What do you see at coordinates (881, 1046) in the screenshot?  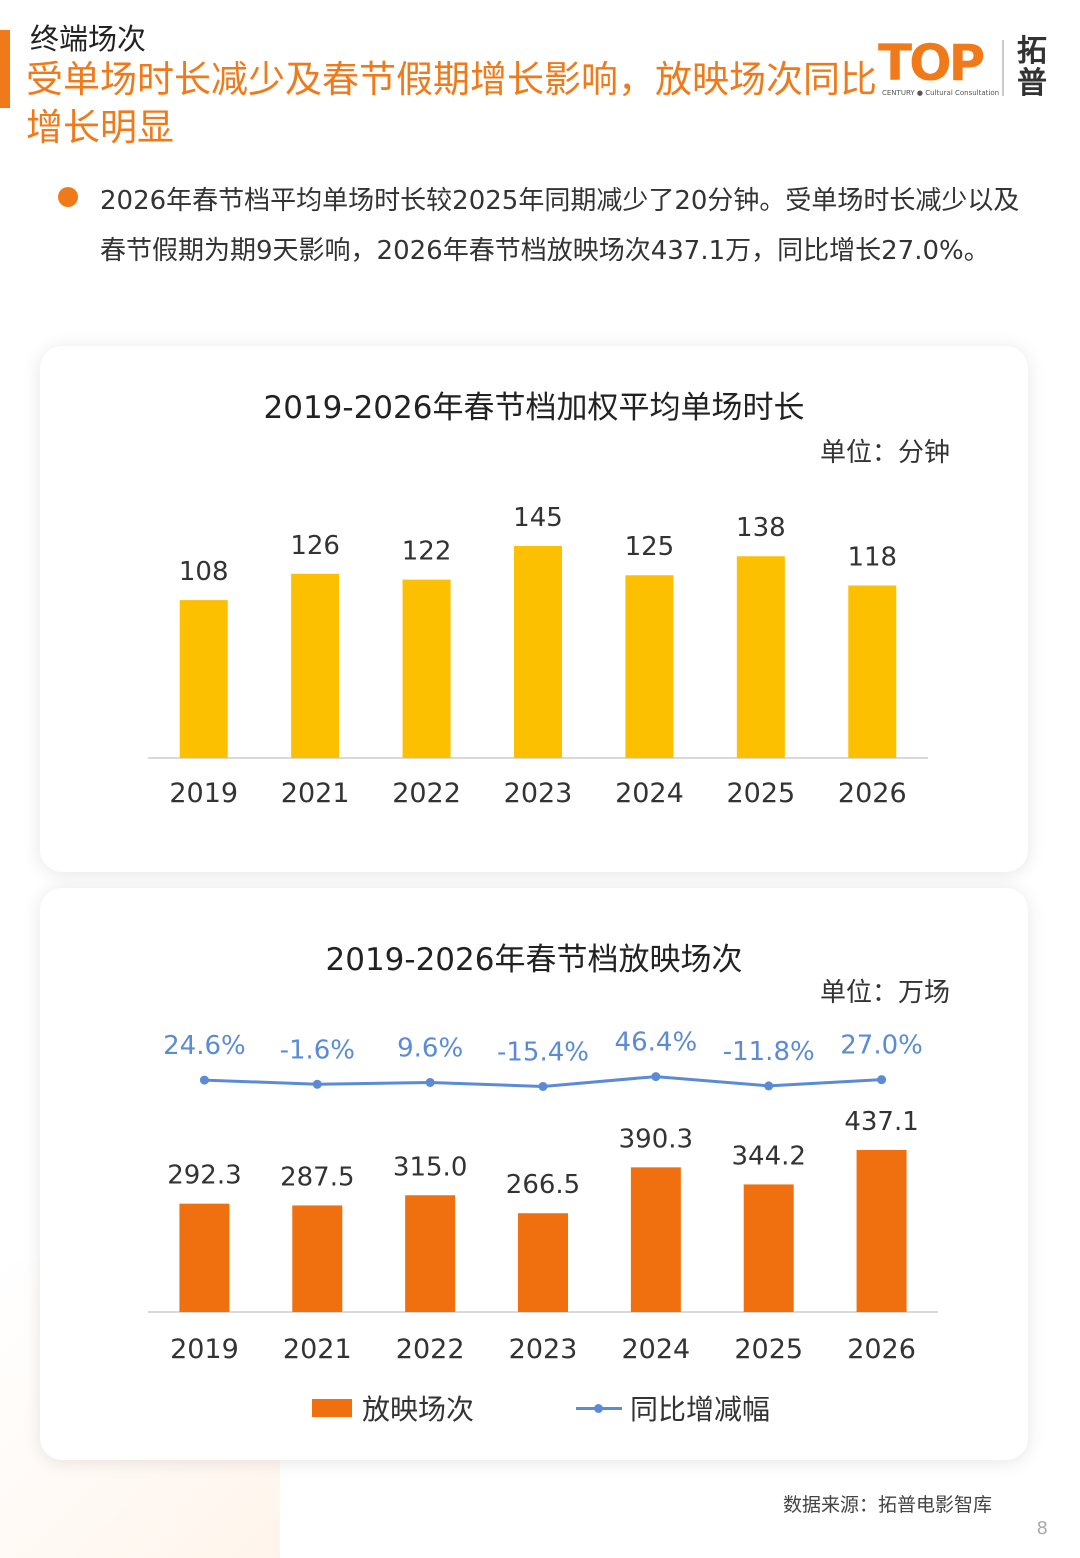 I see `yoy-data-label: 27.0%` at bounding box center [881, 1046].